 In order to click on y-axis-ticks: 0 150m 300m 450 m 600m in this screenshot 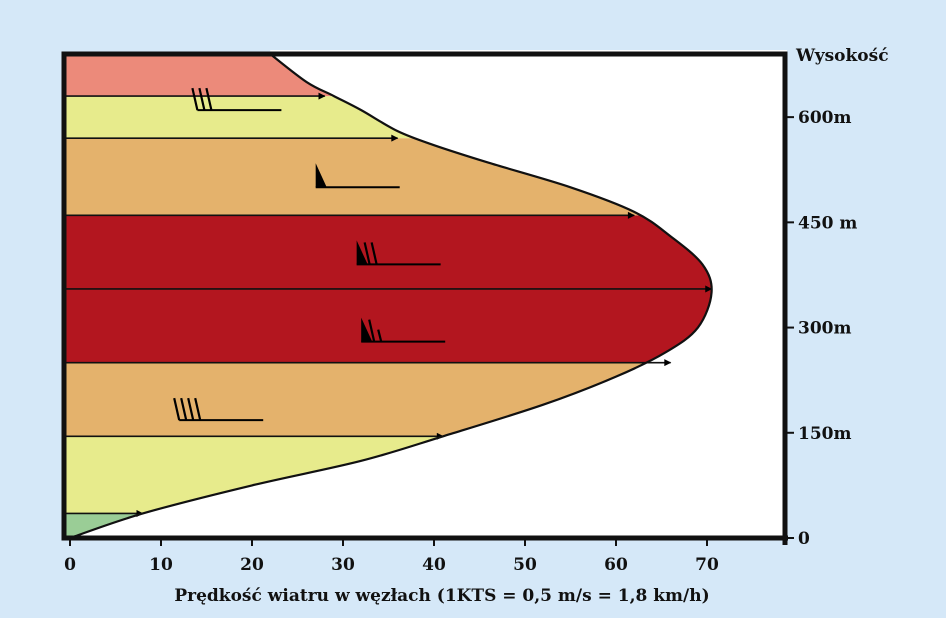, I will do `click(821, 328)`.